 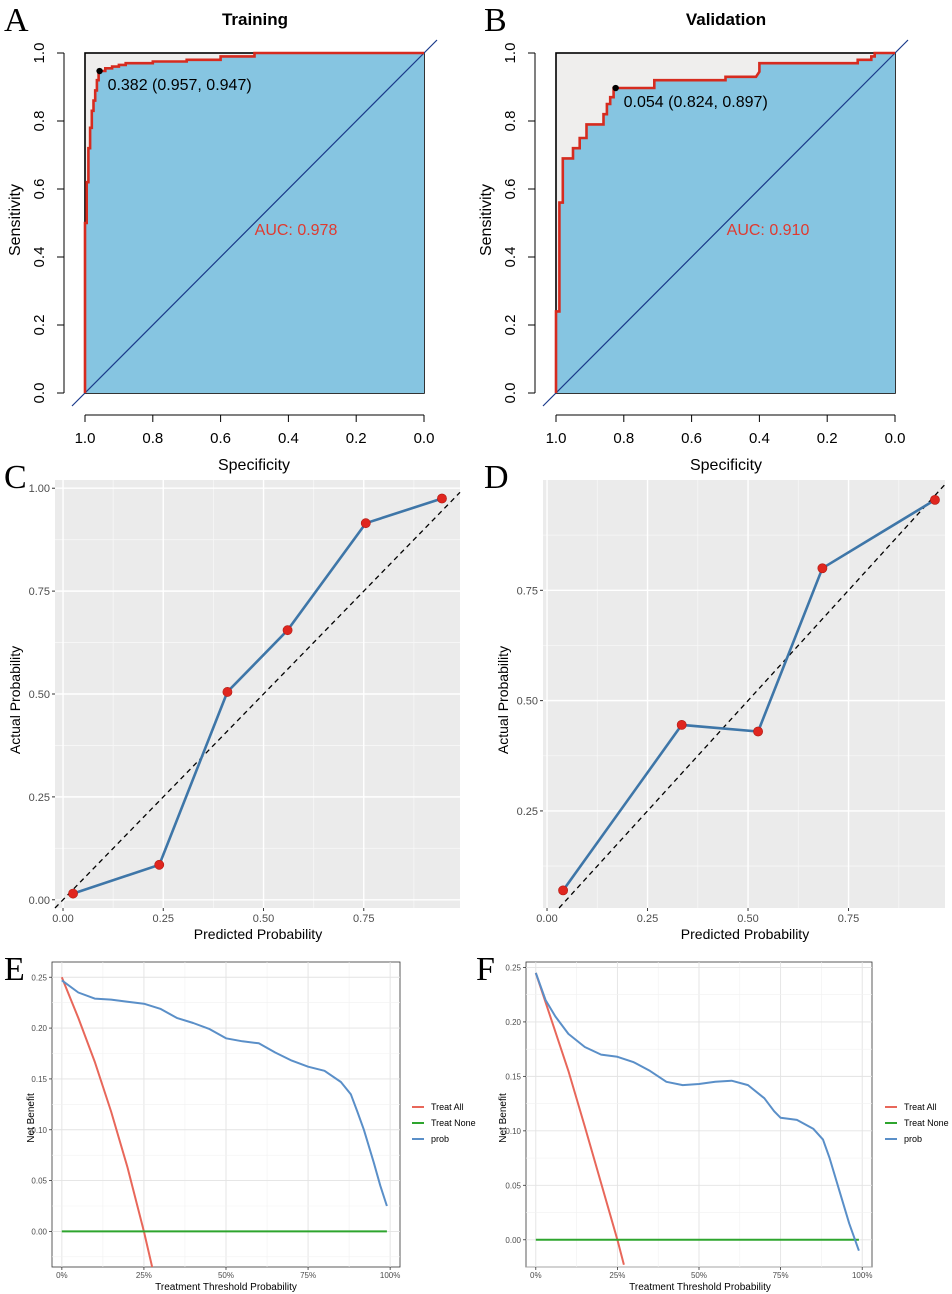 I want to click on panel-b-x-tick-label: 0.0, so click(x=895, y=438).